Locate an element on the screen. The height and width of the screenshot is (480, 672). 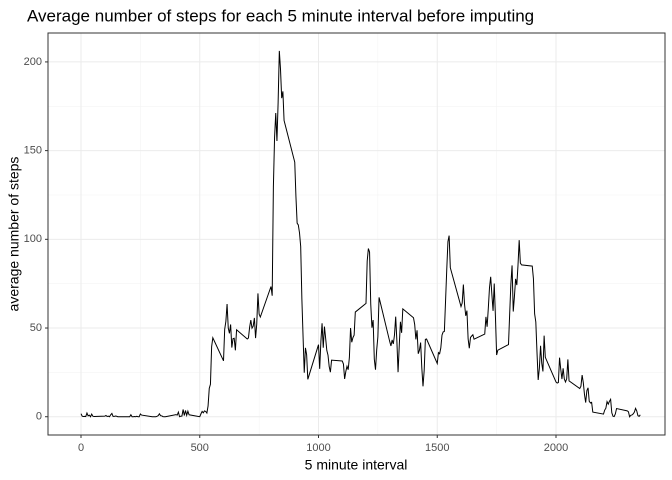
x-tick-label: 1500 is located at coordinates (437, 448).